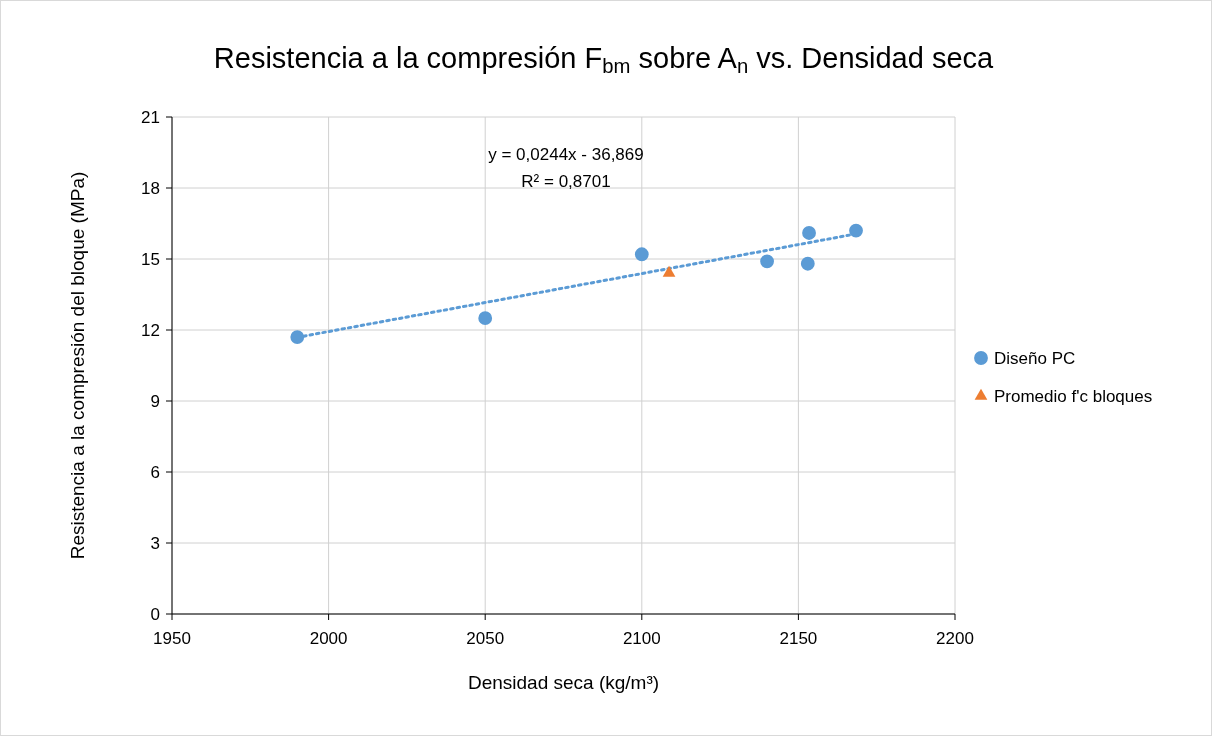  Describe the element at coordinates (172, 638) in the screenshot. I see `x-tick-label: 1950` at that location.